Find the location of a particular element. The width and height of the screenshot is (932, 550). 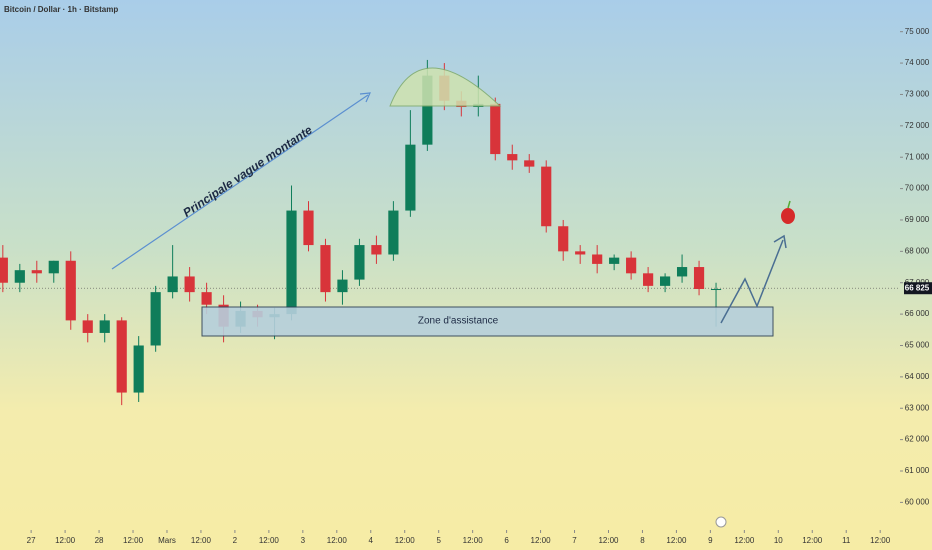

y-tick-label: 68 000 is located at coordinates (917, 250).